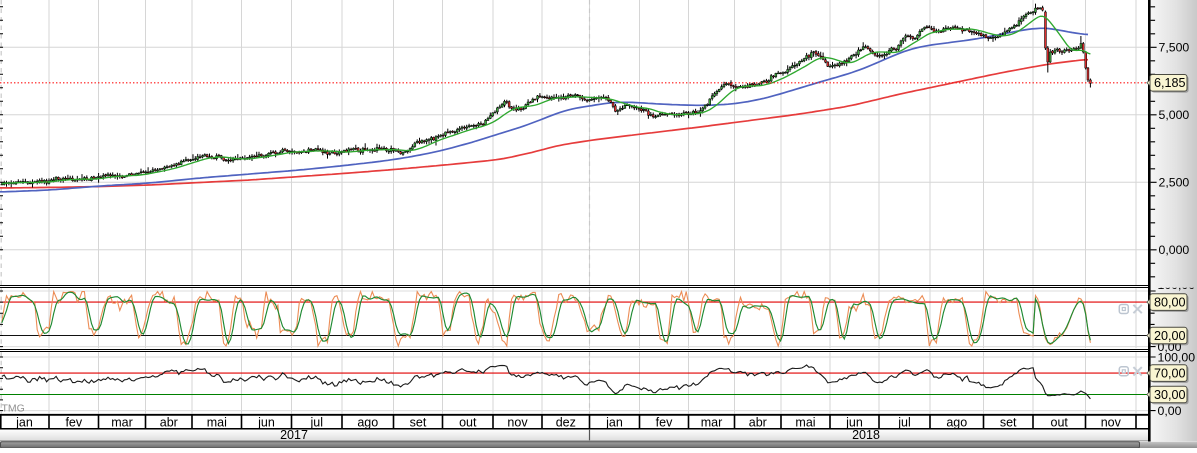 The width and height of the screenshot is (1197, 453). I want to click on svg-text: 80,00, so click(1170, 303).